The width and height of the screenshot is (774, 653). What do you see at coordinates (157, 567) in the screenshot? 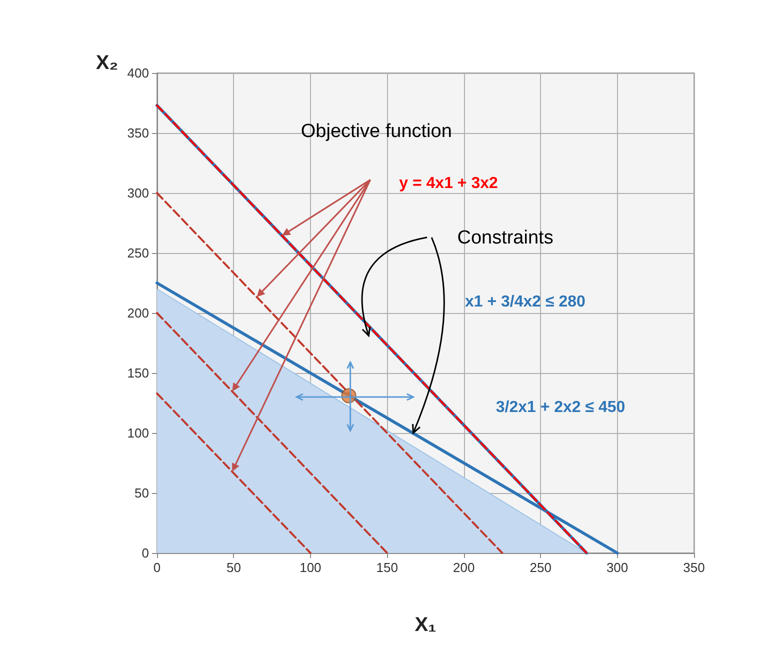
I see `x-tick-label: 0` at bounding box center [157, 567].